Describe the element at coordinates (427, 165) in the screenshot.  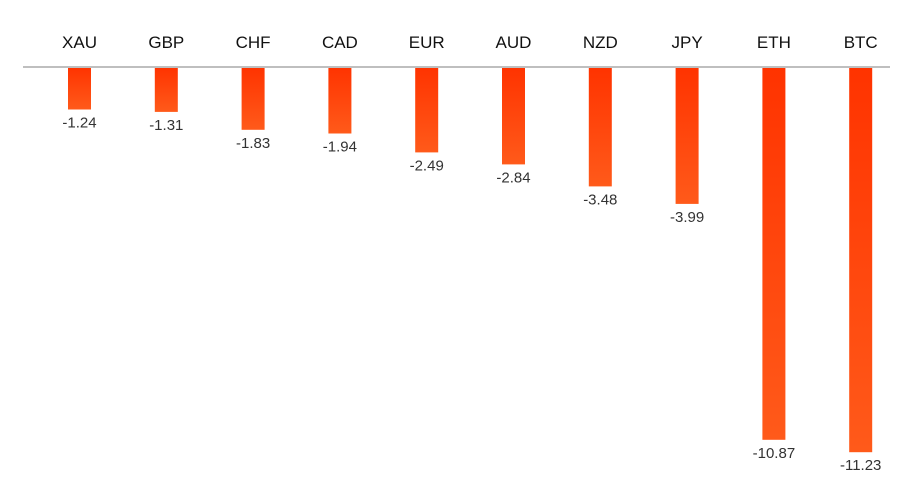
I see `data-label-eur: -2.49` at that location.